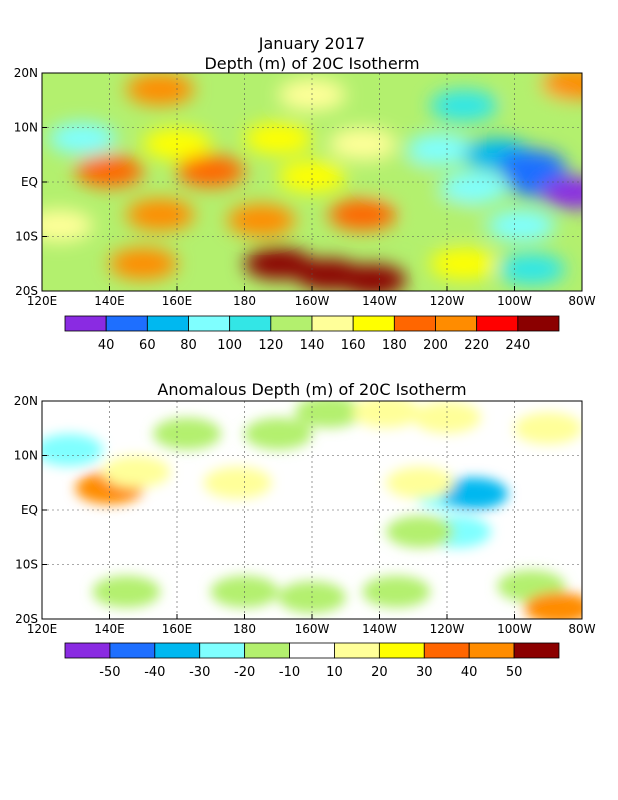 The height and width of the screenshot is (800, 618). Describe the element at coordinates (517, 345) in the screenshot. I see `colorbar-label: 240` at that location.